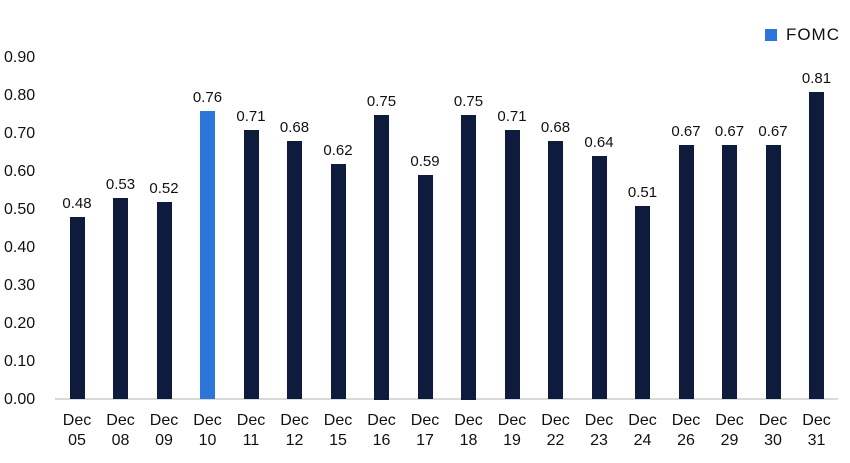  I want to click on x-axis-label: Dec 22, so click(555, 430).